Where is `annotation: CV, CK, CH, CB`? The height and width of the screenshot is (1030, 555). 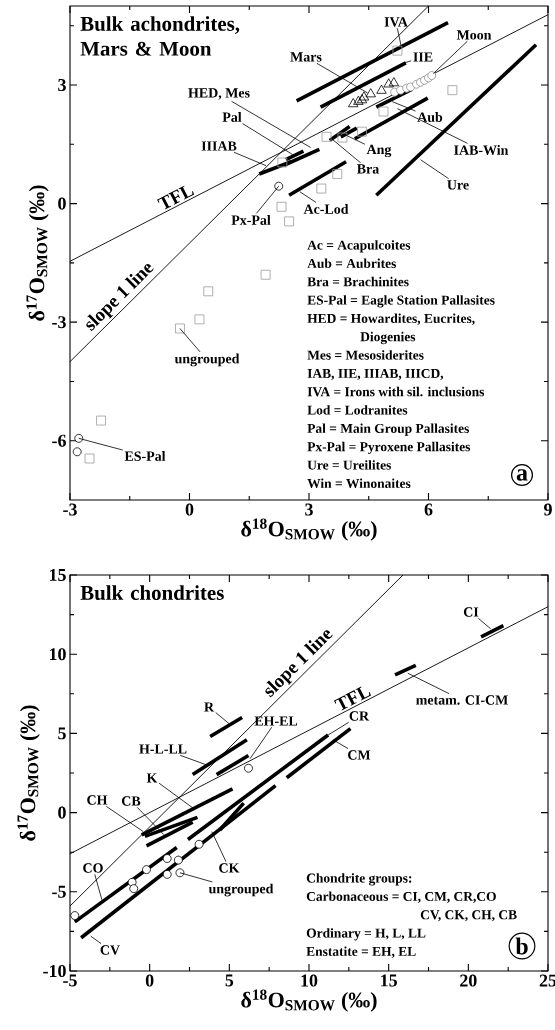 annotation: CV, CK, CH, CB is located at coordinates (468, 916).